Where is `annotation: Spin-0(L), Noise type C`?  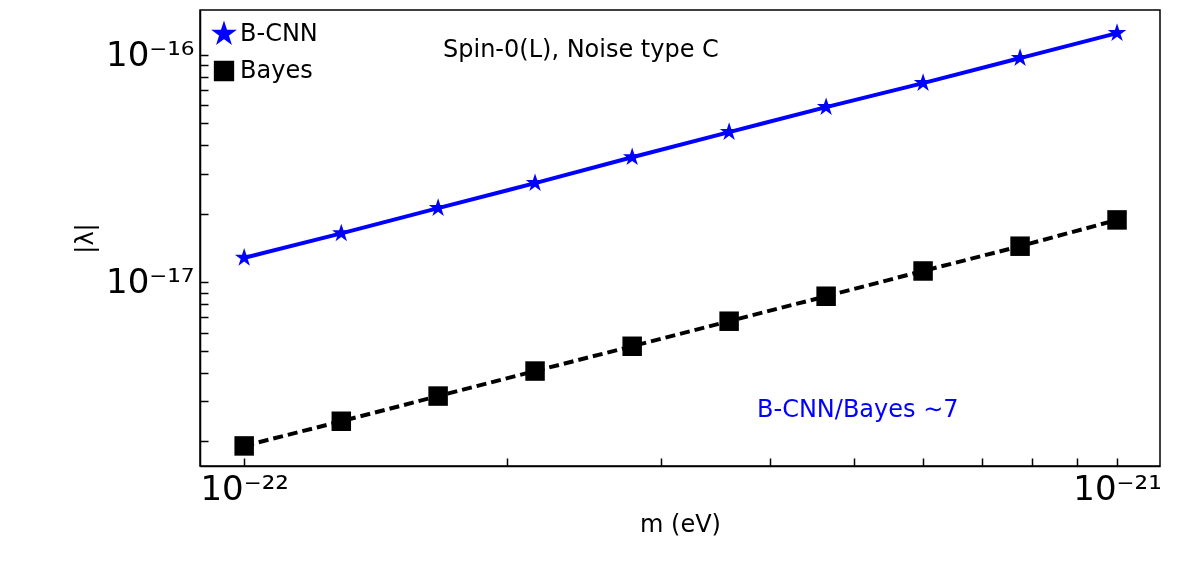
annotation: Spin-0(L), Noise type C is located at coordinates (581, 49).